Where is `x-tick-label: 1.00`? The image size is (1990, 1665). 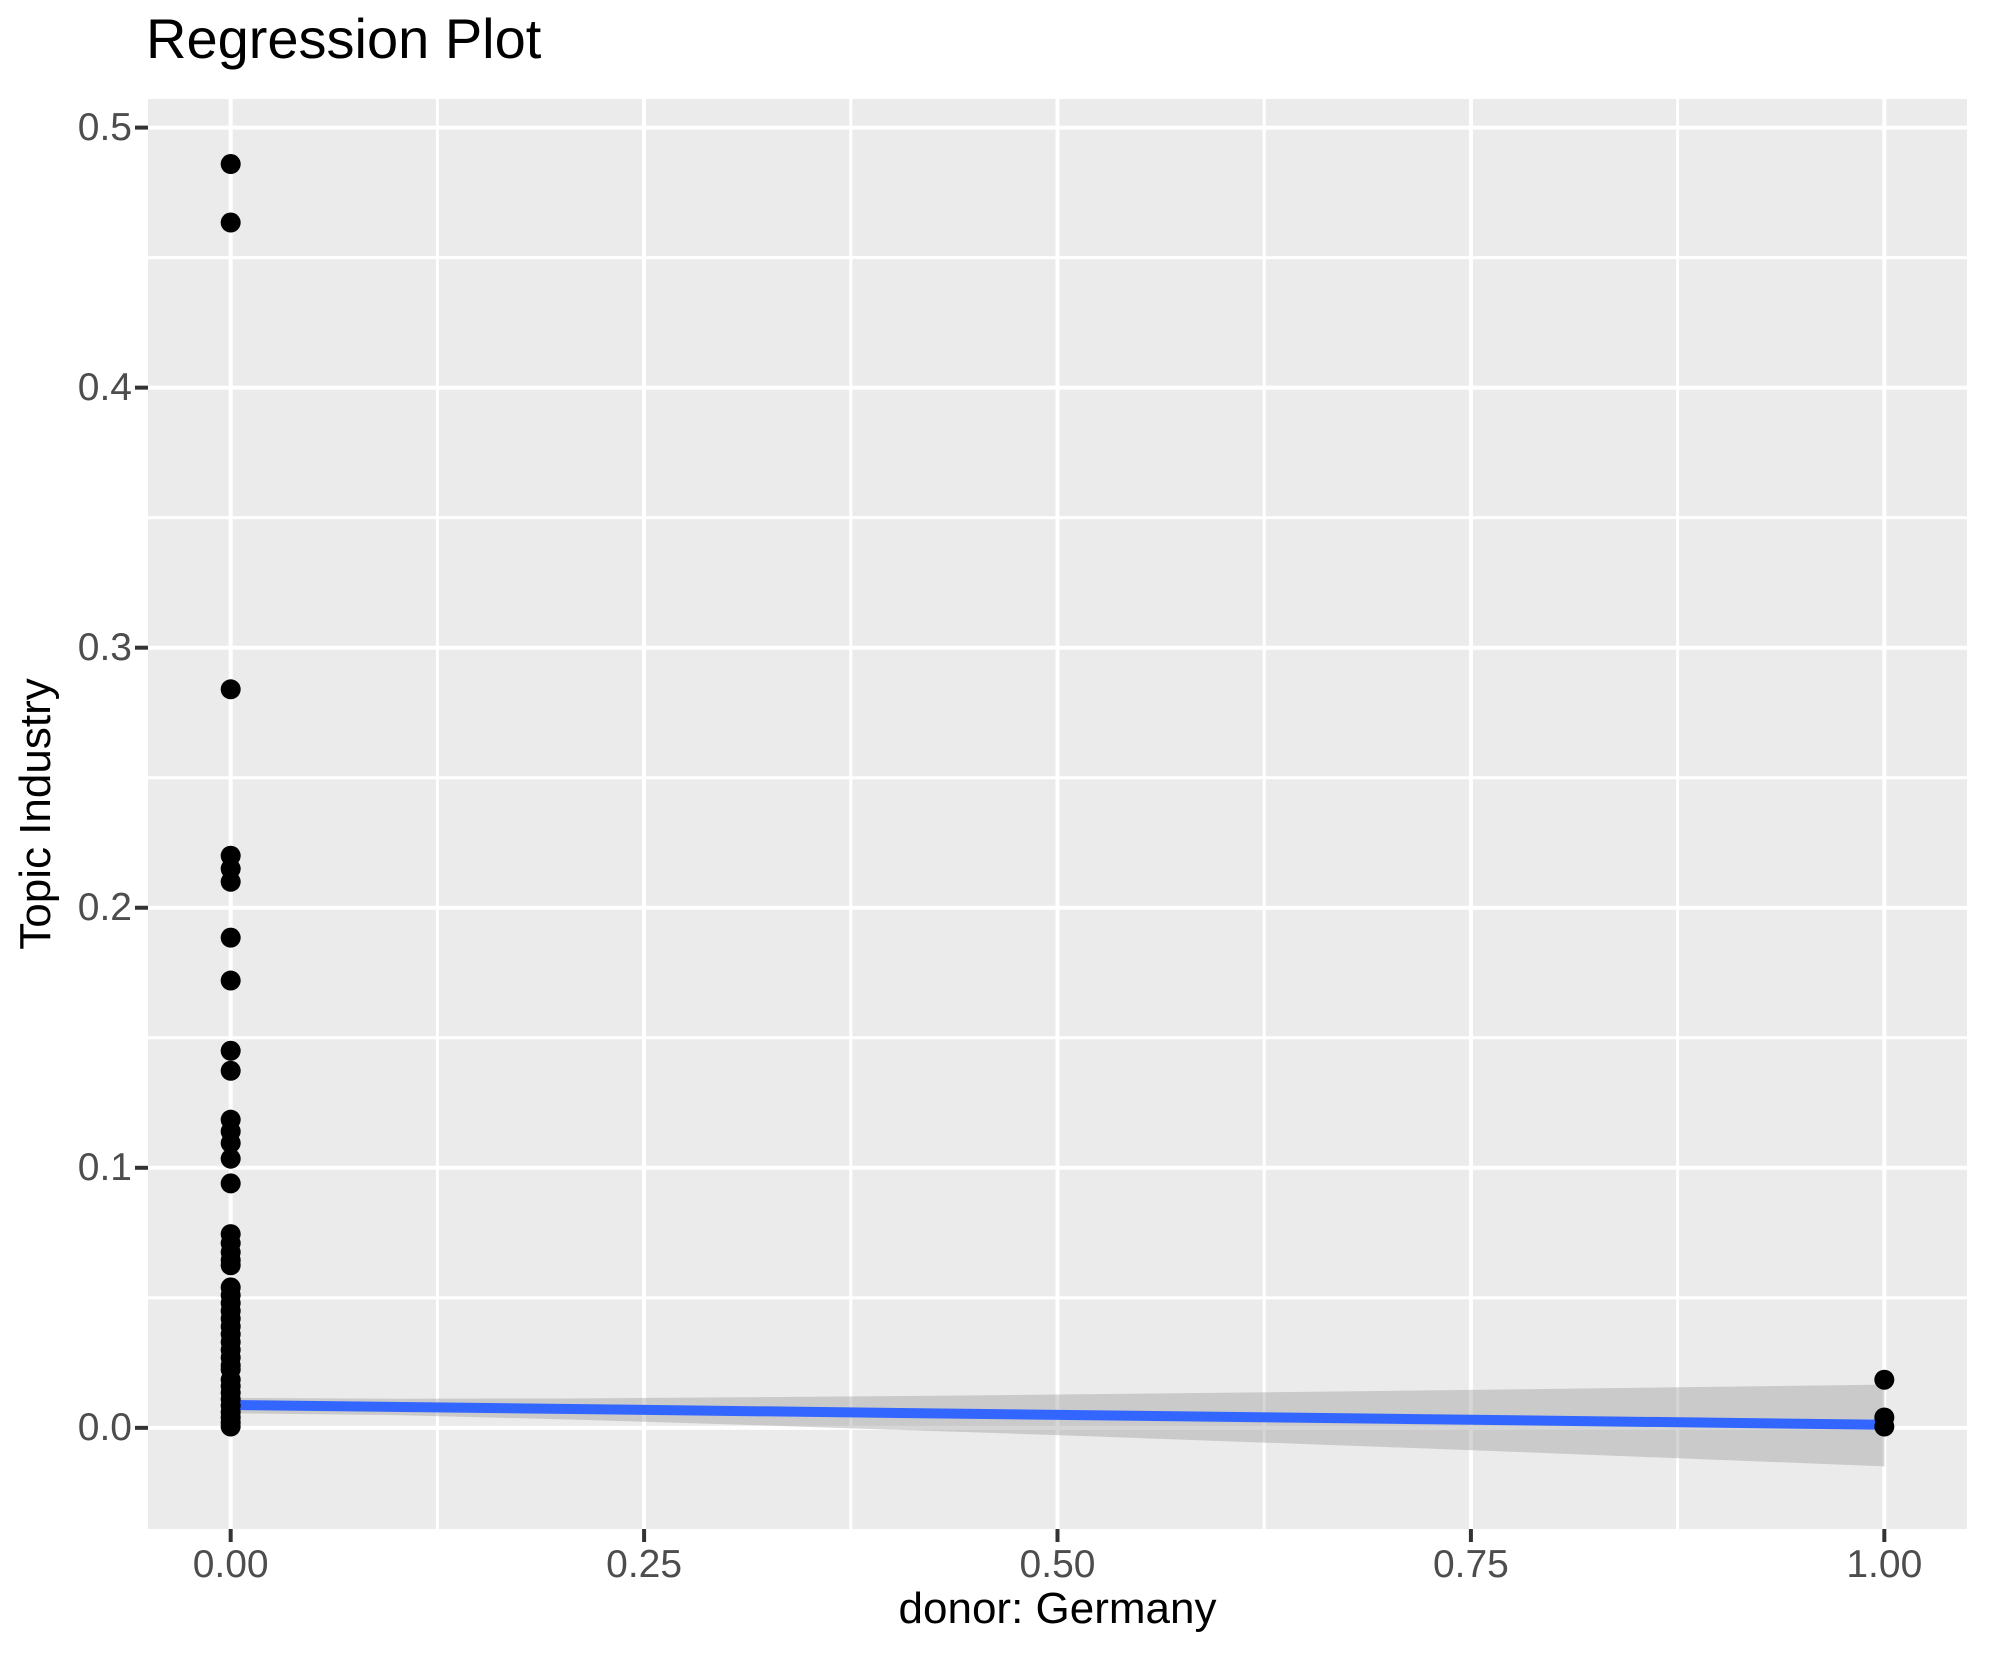
x-tick-label: 1.00 is located at coordinates (1884, 1564).